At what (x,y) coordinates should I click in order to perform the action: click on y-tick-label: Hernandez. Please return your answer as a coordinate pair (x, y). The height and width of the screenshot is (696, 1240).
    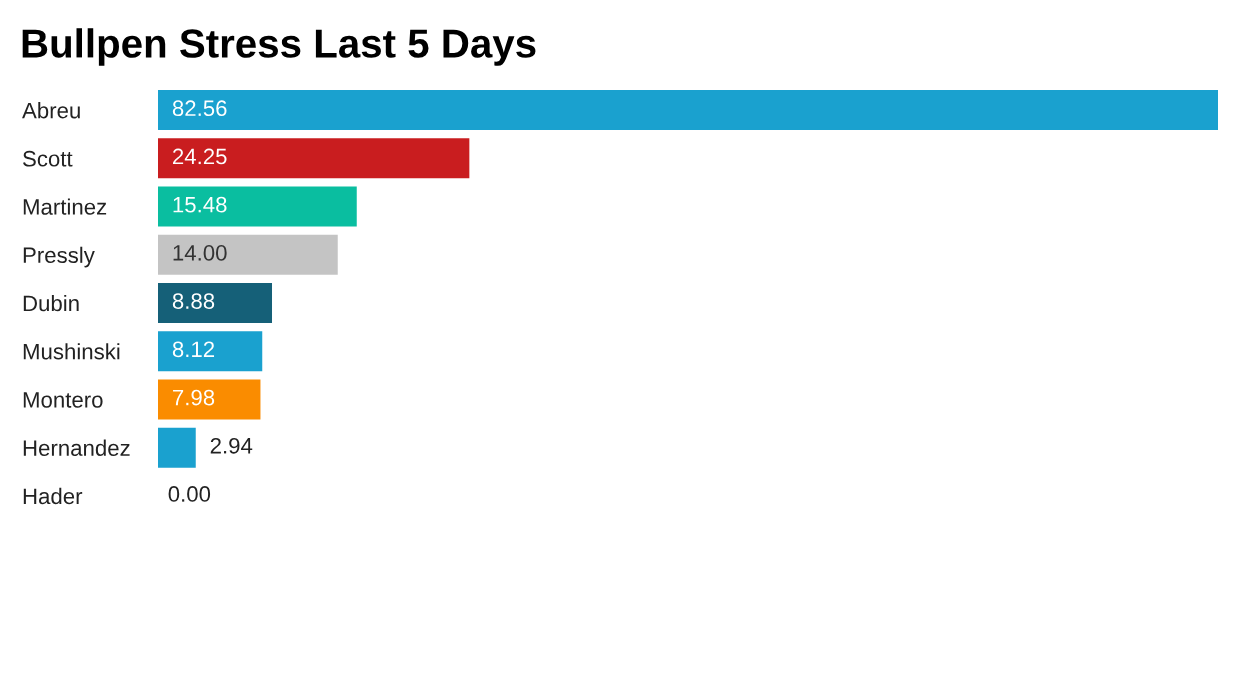
    Looking at the image, I should click on (76, 447).